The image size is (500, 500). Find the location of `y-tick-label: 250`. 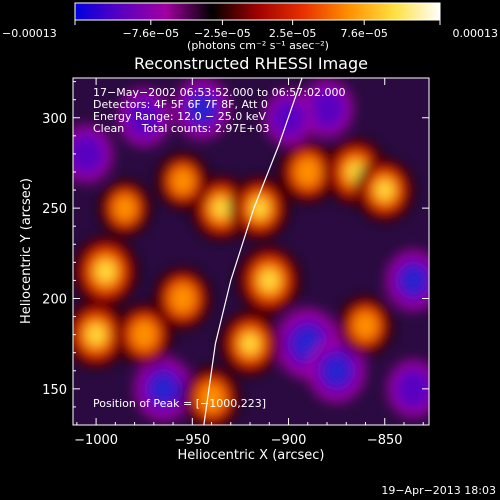

y-tick-label: 250 is located at coordinates (54, 209).